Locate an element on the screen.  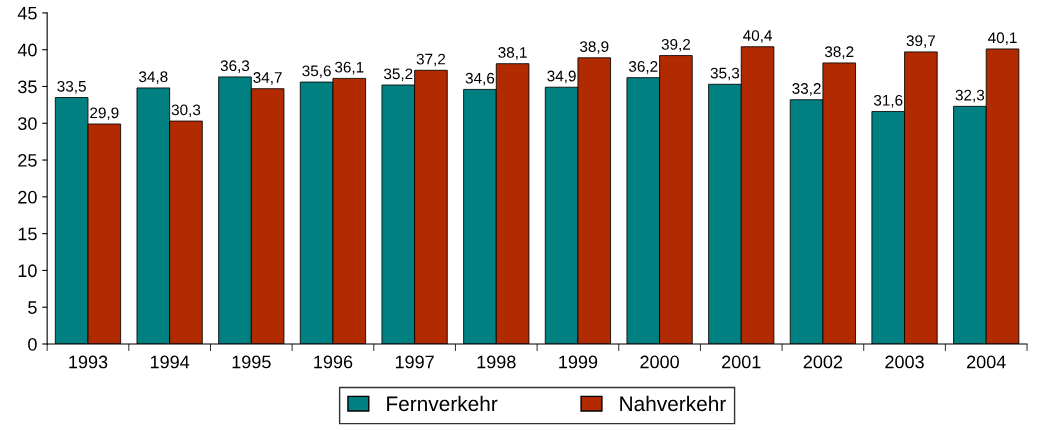
data-label: 35,3 is located at coordinates (725, 74).